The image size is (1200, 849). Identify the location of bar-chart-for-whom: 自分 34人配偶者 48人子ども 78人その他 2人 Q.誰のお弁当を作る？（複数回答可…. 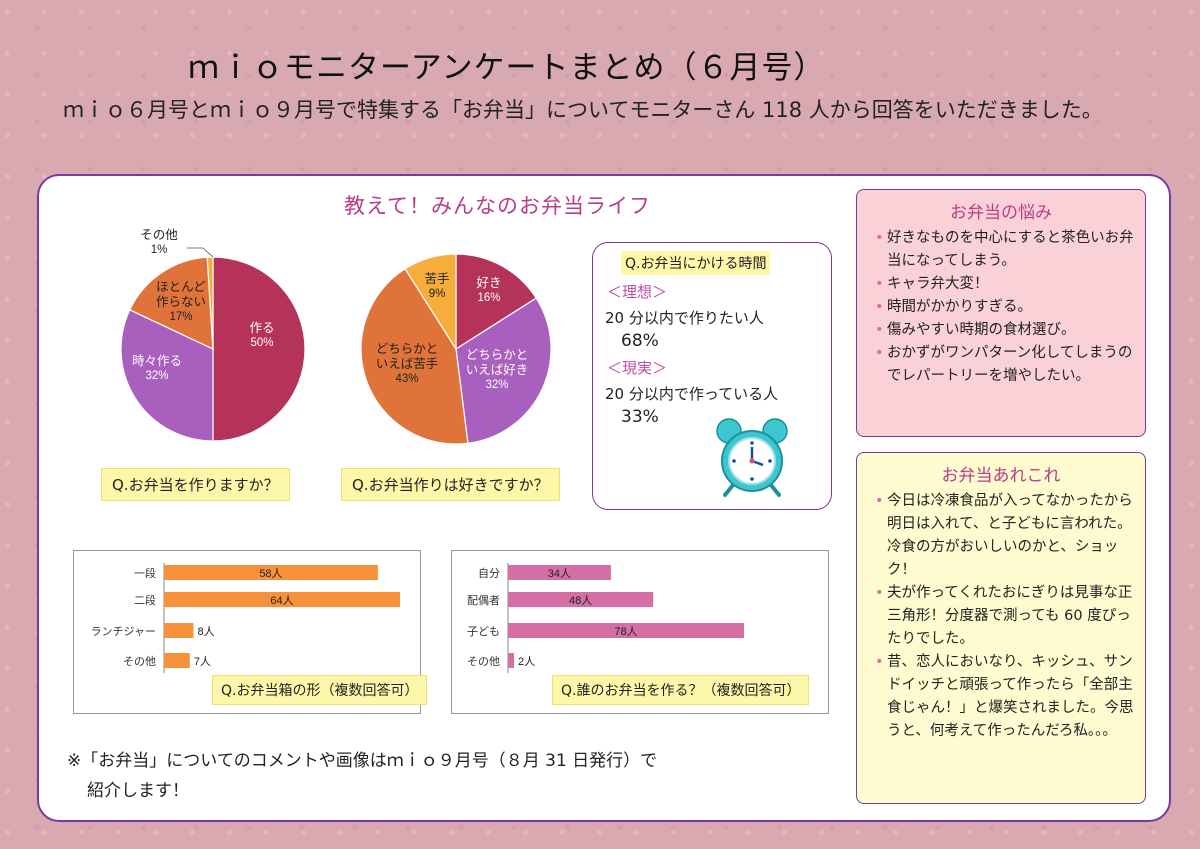
(640, 632).